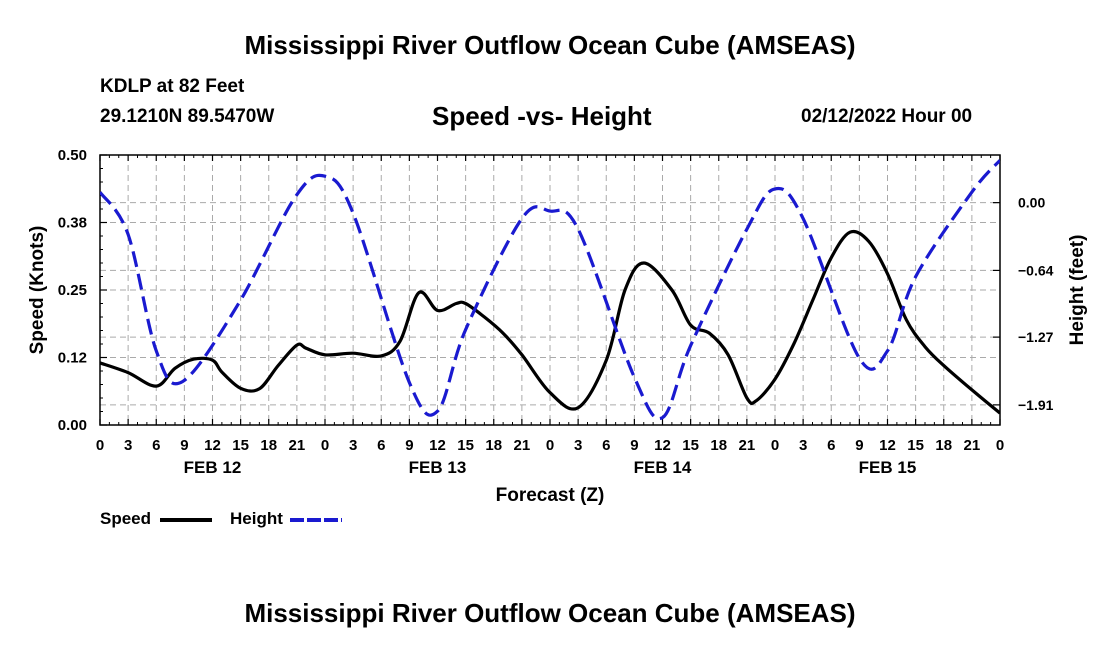 Image resolution: width=1100 pixels, height=650 pixels. I want to click on forecast-datetime: 02/12/2022 Hour 00, so click(887, 116).